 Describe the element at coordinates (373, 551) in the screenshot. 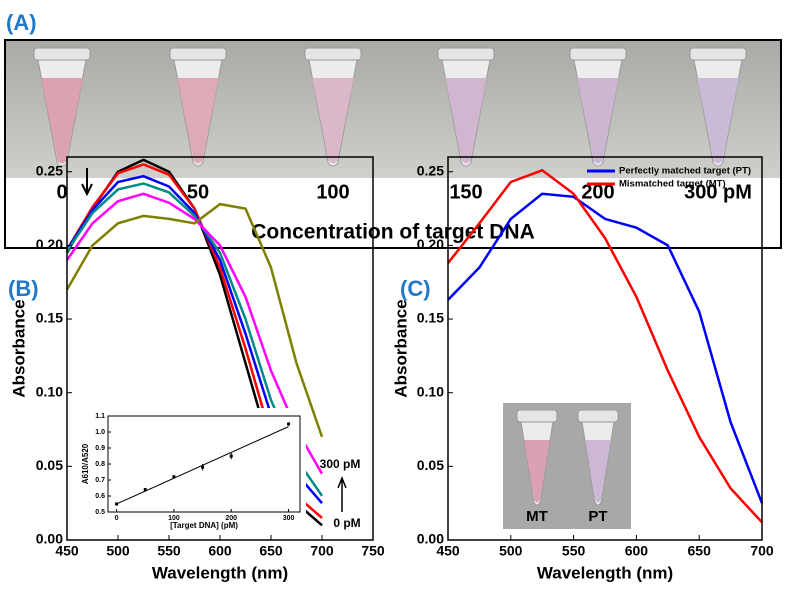

I see `x-tick-label: 750` at that location.